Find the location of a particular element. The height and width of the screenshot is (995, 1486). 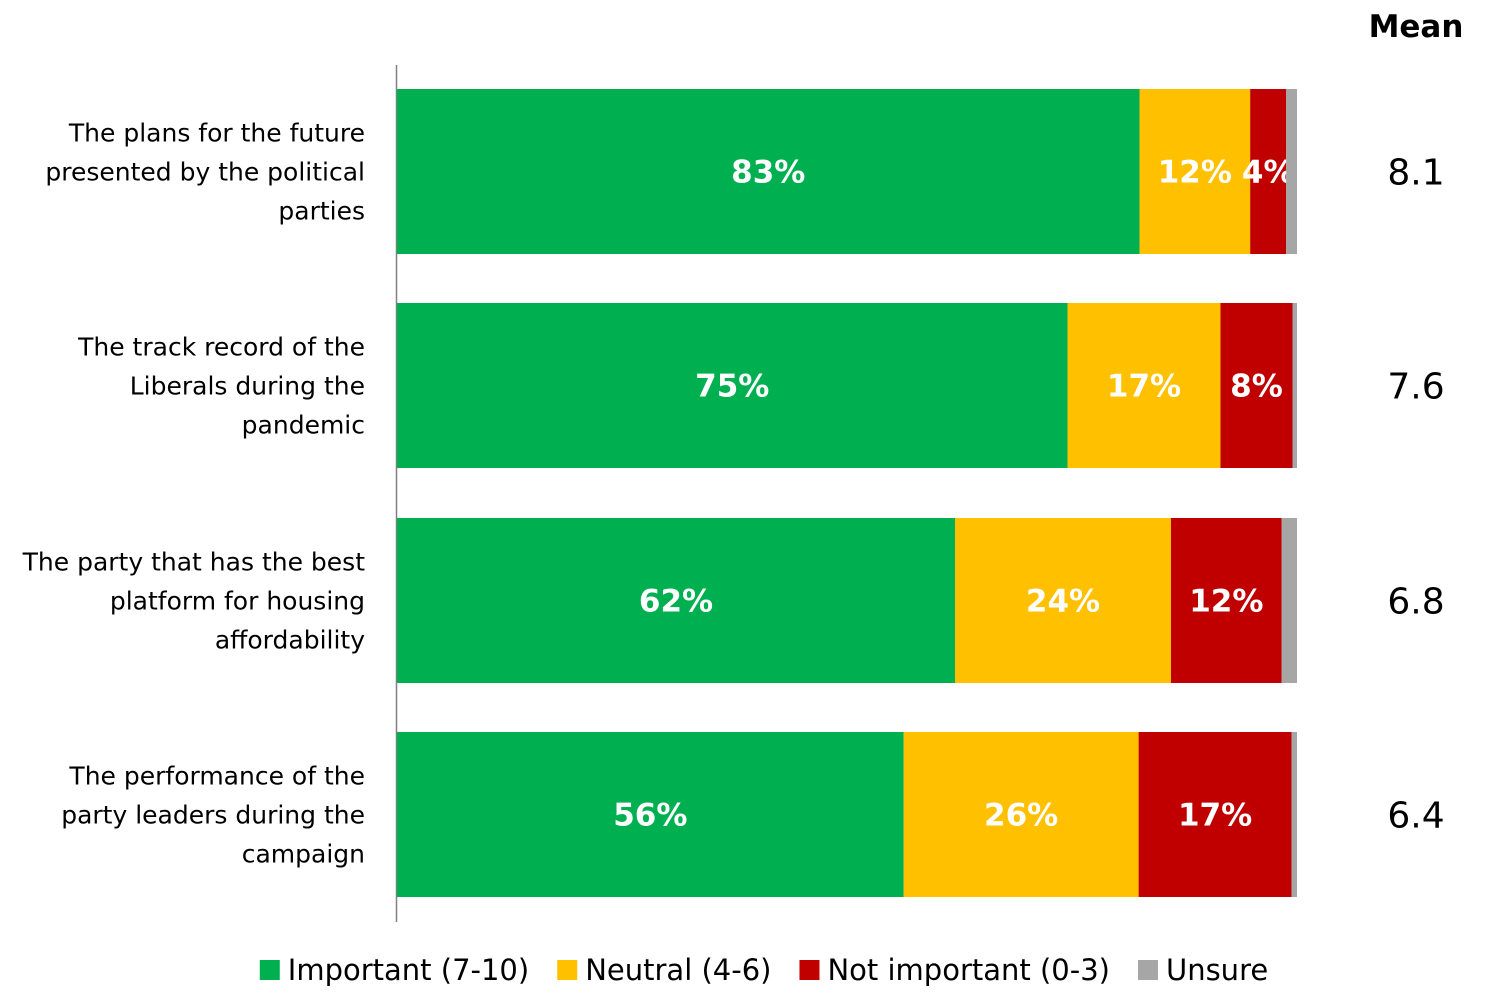

data-label-4-3: 17% is located at coordinates (1215, 816).